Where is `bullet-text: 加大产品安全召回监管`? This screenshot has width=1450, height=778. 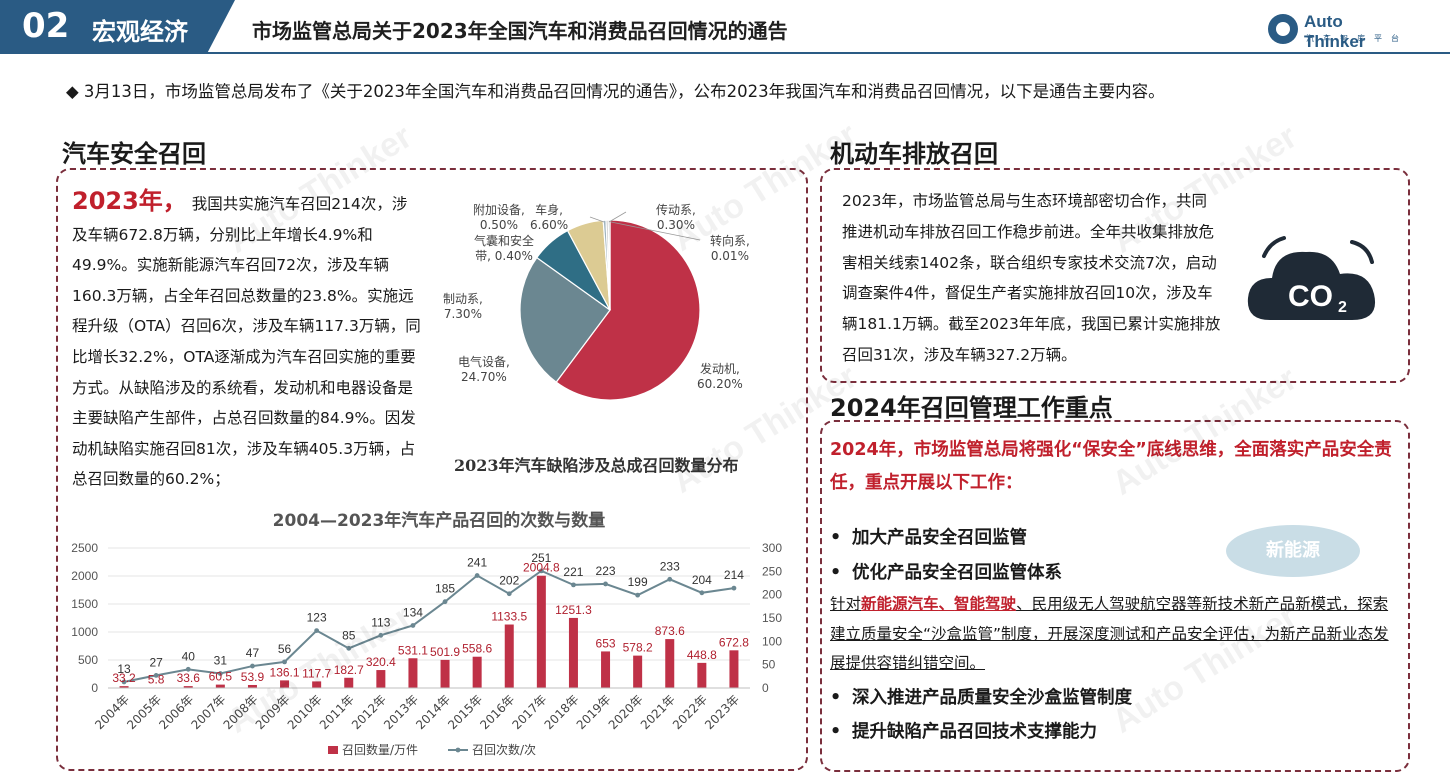 bullet-text: 加大产品安全召回监管 is located at coordinates (939, 538).